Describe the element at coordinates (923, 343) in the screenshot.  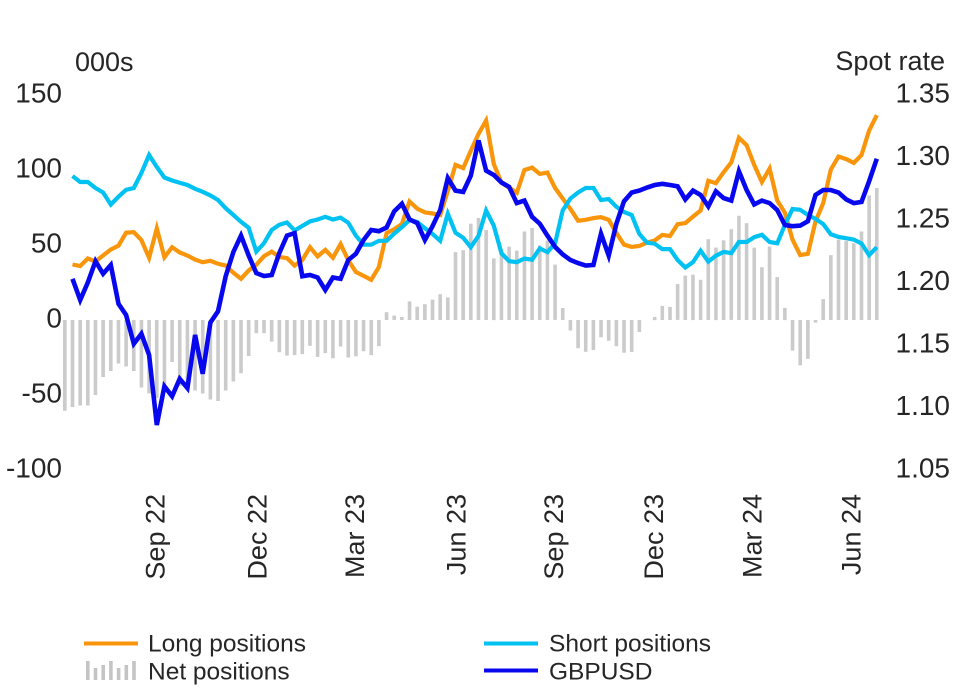
I see `svg-text: 1.15` at that location.